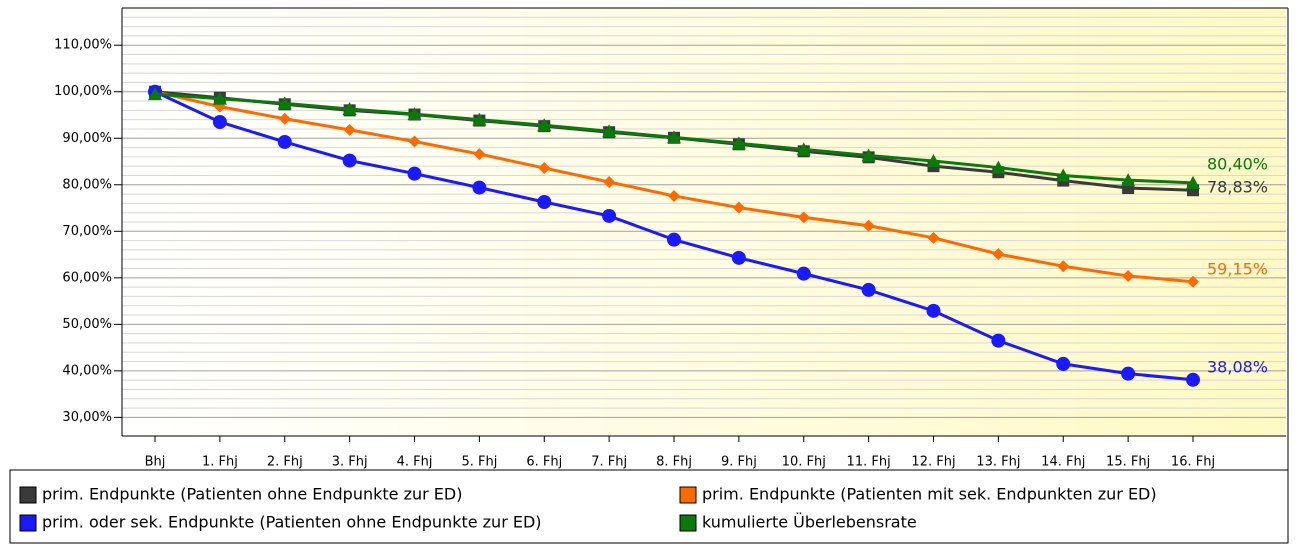  I want to click on x-tick-label: 5. Fhj, so click(479, 462).